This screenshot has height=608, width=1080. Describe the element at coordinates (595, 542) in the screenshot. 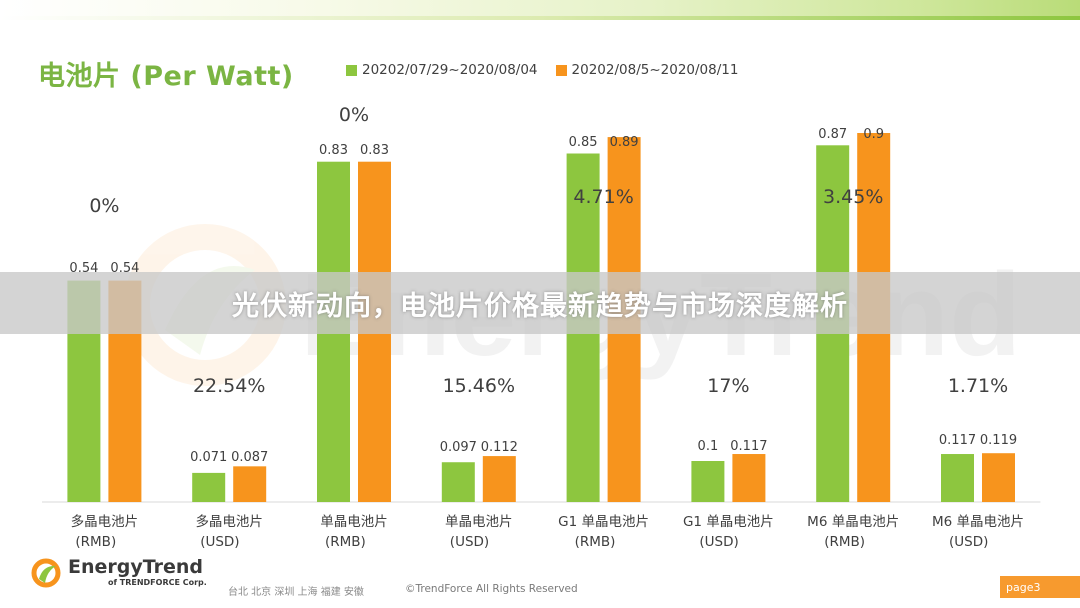

I see `x-tick-unit-cat-5: (RMB)` at that location.